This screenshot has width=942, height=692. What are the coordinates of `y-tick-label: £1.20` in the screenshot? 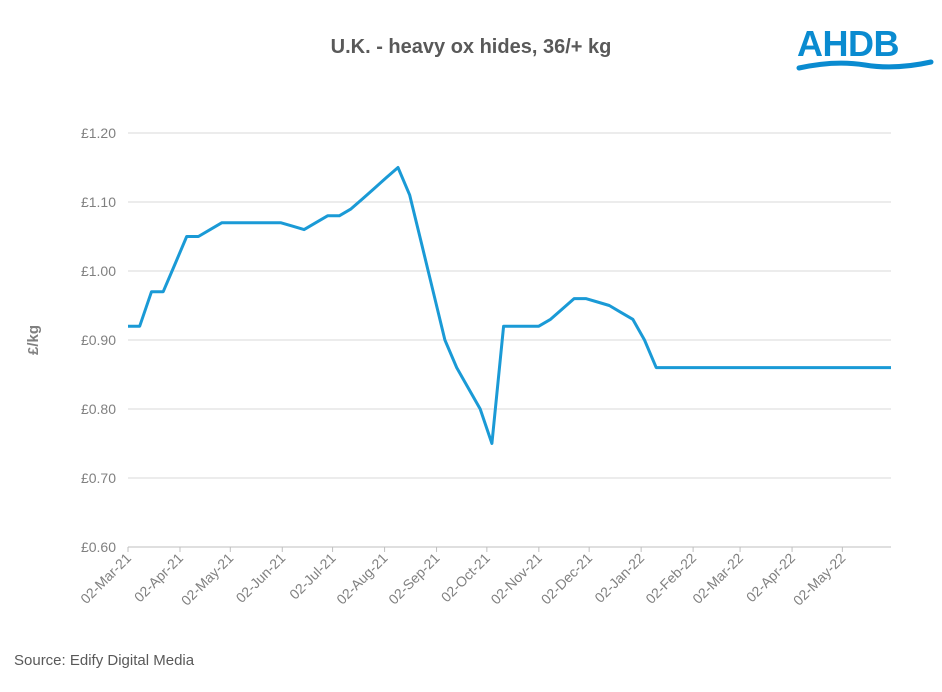 It's located at (98, 133).